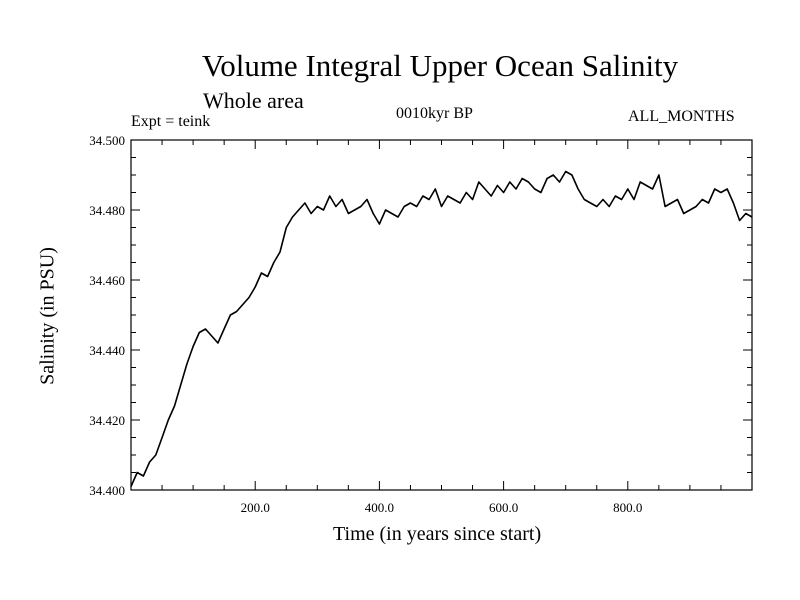 This screenshot has height=600, width=800. Describe the element at coordinates (255, 507) in the screenshot. I see `x-tick-label: 200.0` at that location.